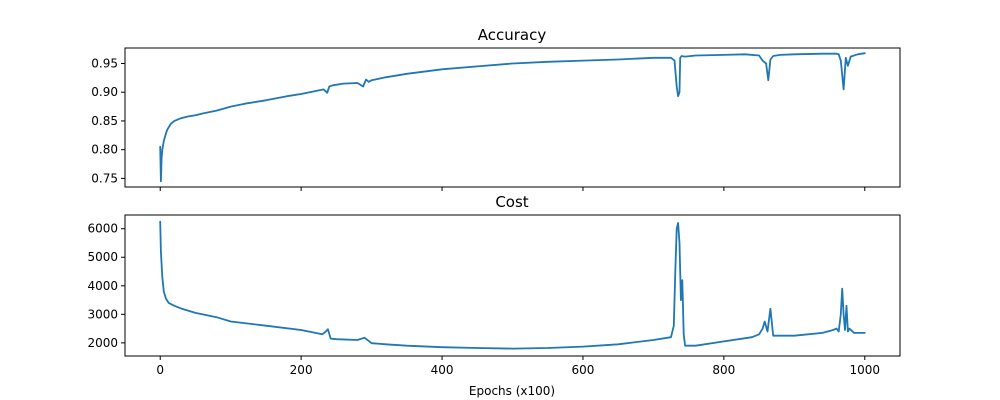 This screenshot has width=1000, height=400. I want to click on accuracy-title: Accuracy, so click(512, 35).